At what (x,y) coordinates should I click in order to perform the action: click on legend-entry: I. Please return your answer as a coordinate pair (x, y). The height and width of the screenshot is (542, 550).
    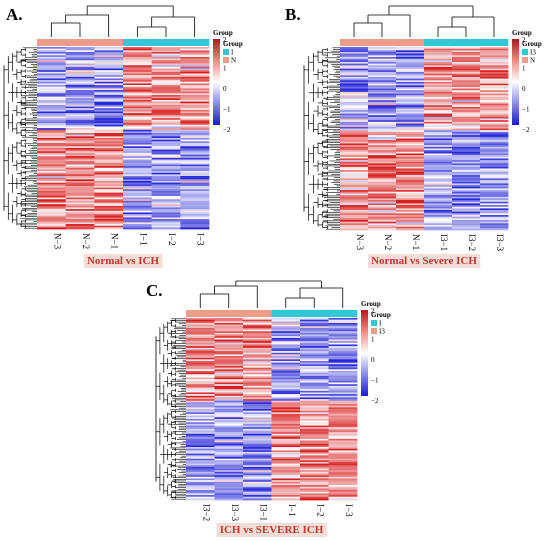
    Looking at the image, I should click on (232, 53).